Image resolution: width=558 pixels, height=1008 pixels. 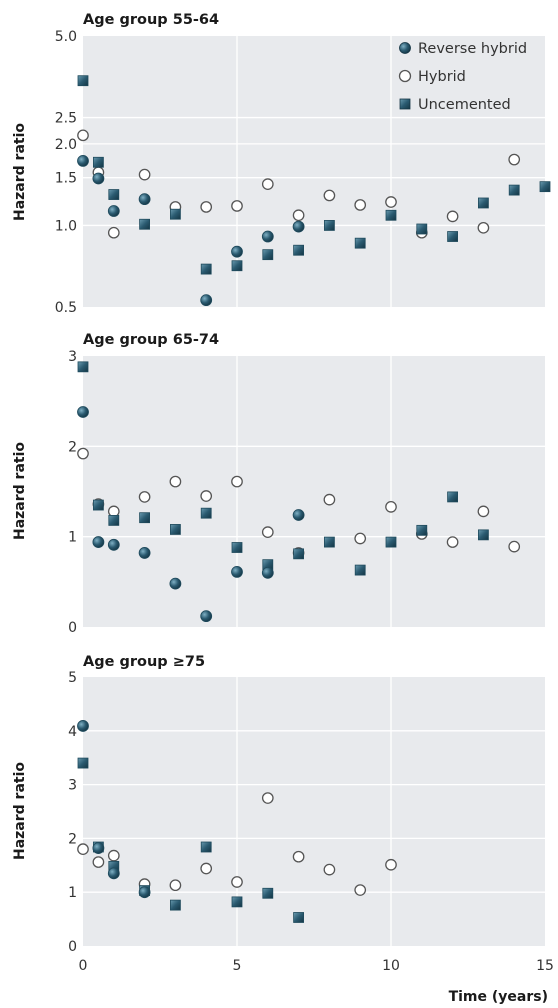 I want to click on legend-item-reverse-hybrid: Reverse hybrid, so click(x=463, y=49).